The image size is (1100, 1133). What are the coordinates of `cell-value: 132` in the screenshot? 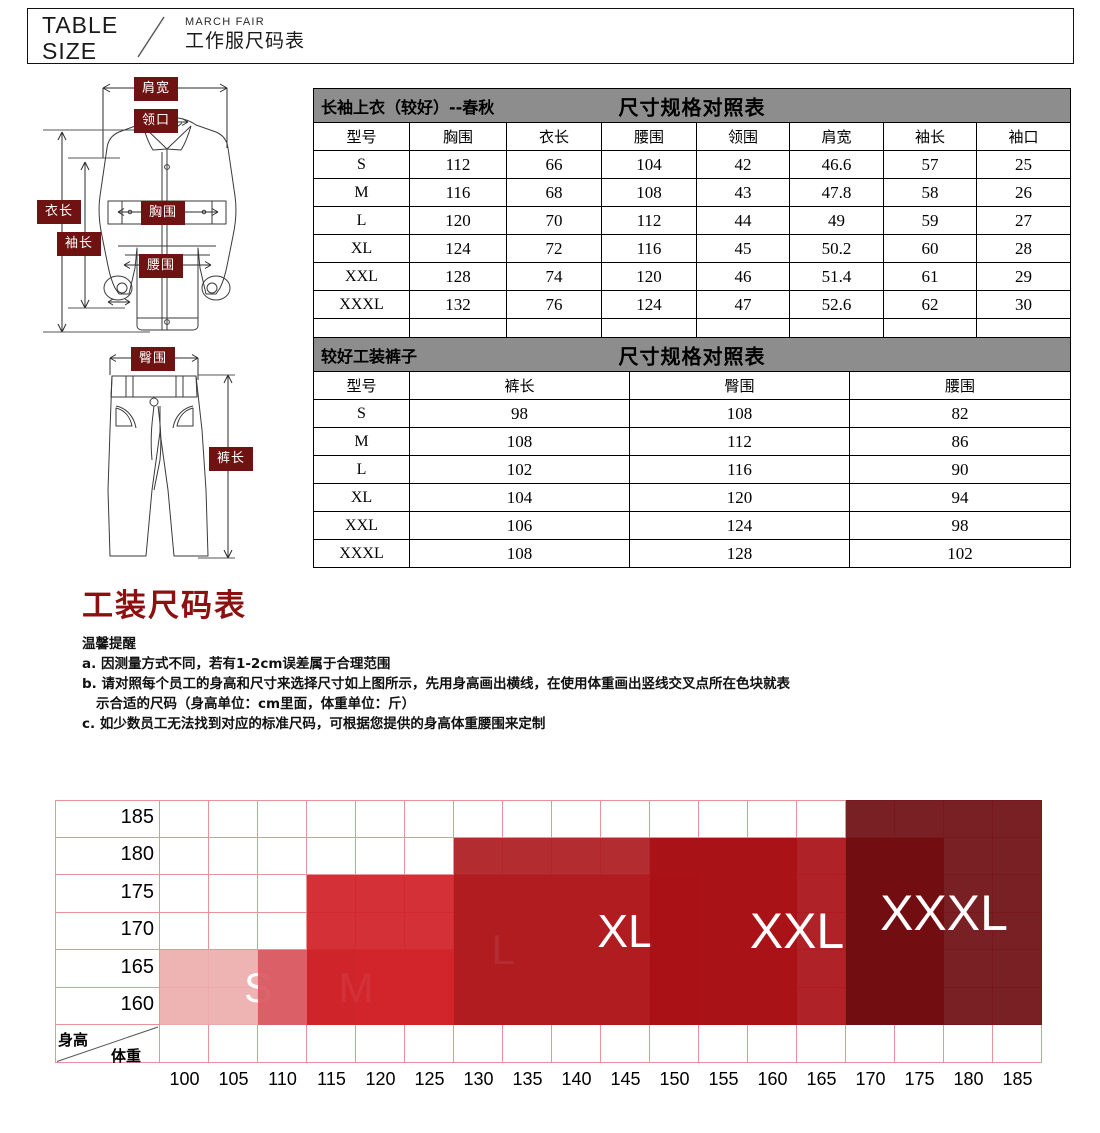 It's located at (458, 304).